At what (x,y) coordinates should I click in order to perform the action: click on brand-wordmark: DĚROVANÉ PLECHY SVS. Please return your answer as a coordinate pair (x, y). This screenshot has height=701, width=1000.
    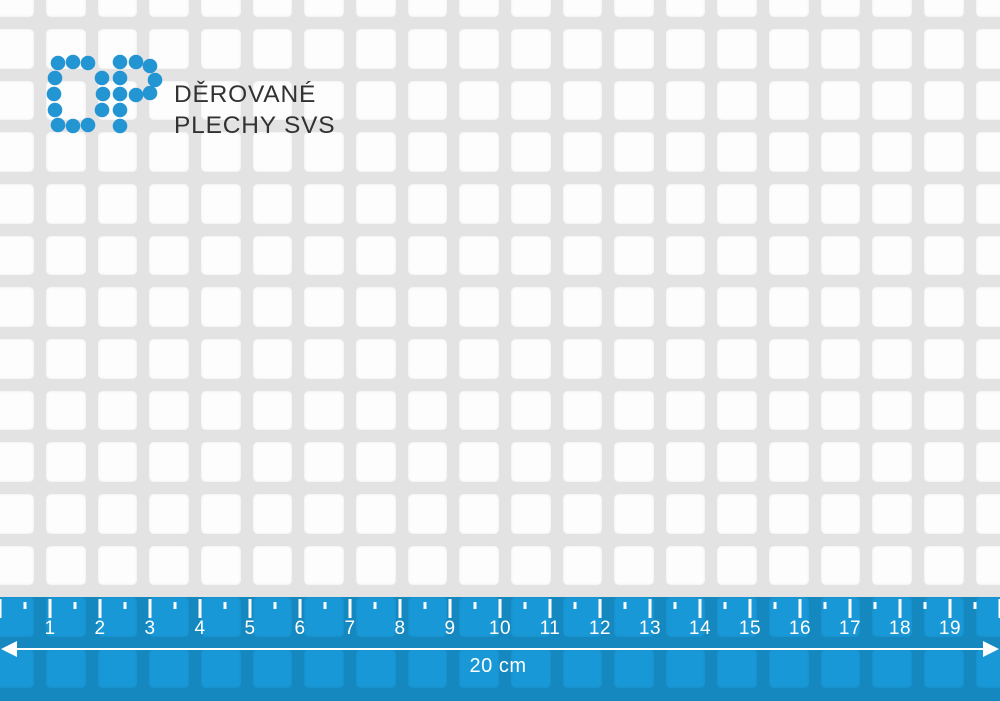
    Looking at the image, I should click on (254, 110).